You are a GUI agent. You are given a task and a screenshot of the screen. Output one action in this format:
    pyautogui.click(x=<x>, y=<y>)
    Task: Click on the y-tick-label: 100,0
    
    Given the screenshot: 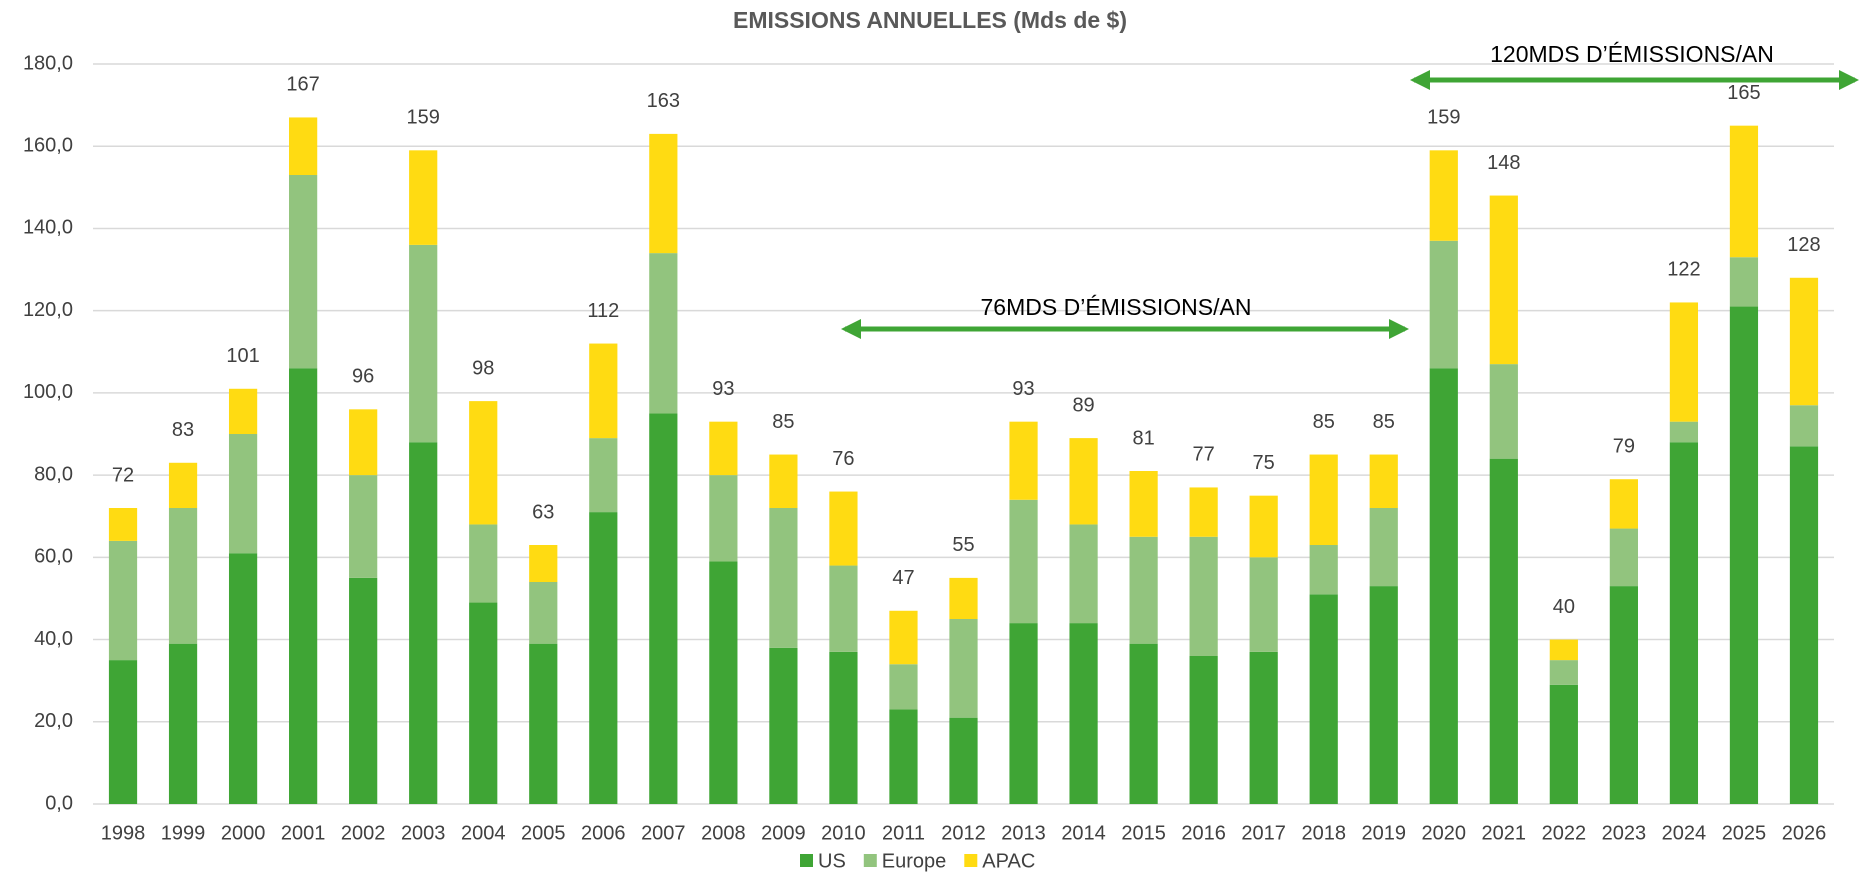 What is the action you would take?
    pyautogui.click(x=48, y=392)
    